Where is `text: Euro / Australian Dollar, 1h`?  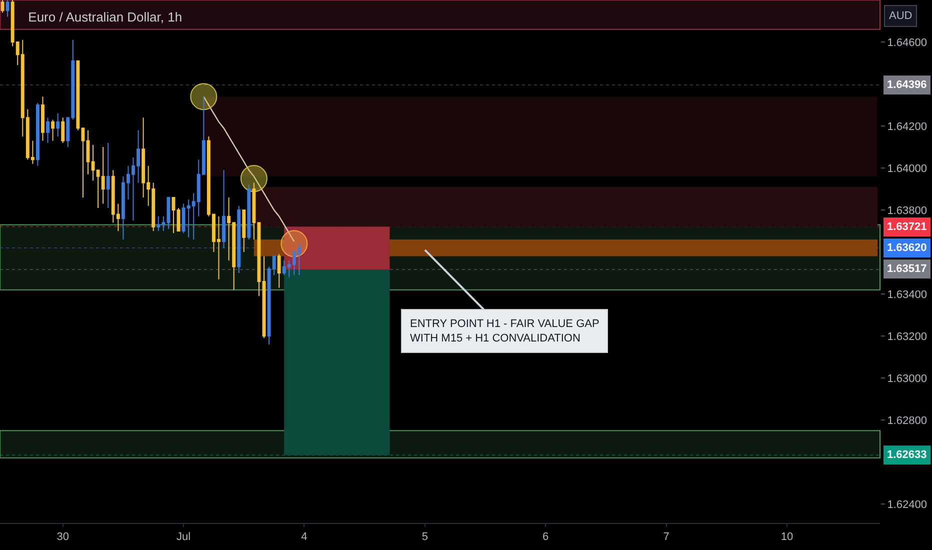 text: Euro / Australian Dollar, 1h is located at coordinates (105, 17).